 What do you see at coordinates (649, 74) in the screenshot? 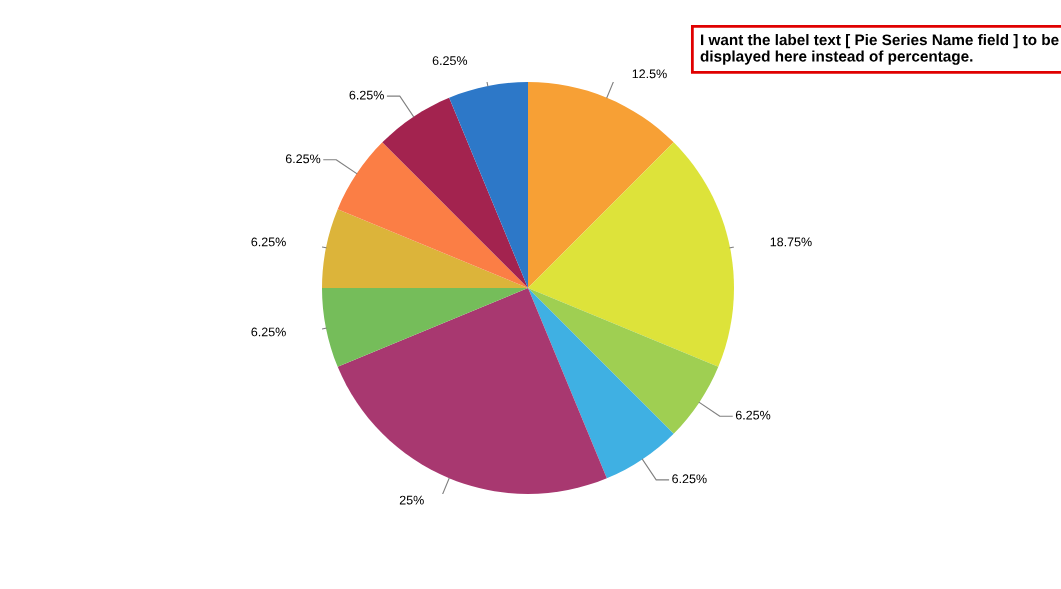
I see `data-label: 12.5%` at bounding box center [649, 74].